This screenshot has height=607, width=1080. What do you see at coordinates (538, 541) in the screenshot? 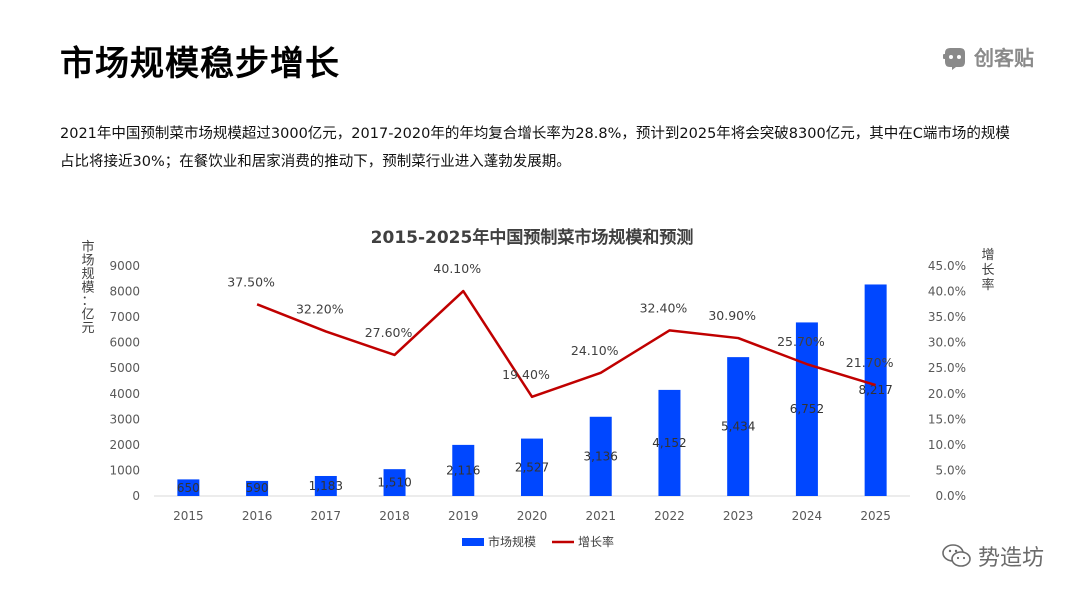
I see `chart-legend: 市场规模 增长率` at bounding box center [538, 541].